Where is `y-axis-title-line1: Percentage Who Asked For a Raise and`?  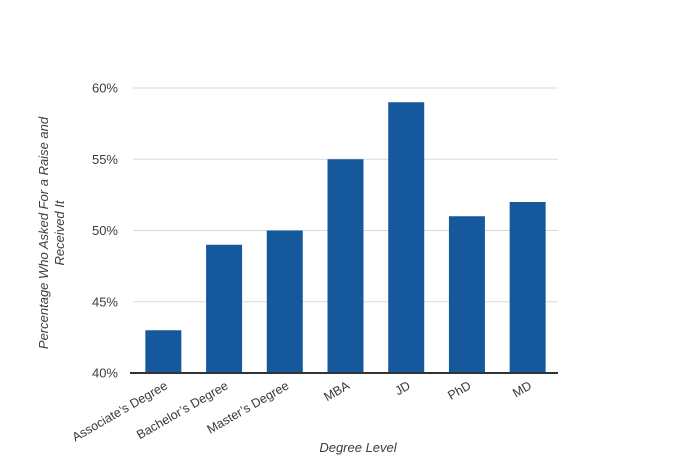 y-axis-title-line1: Percentage Who Asked For a Raise and is located at coordinates (43, 232).